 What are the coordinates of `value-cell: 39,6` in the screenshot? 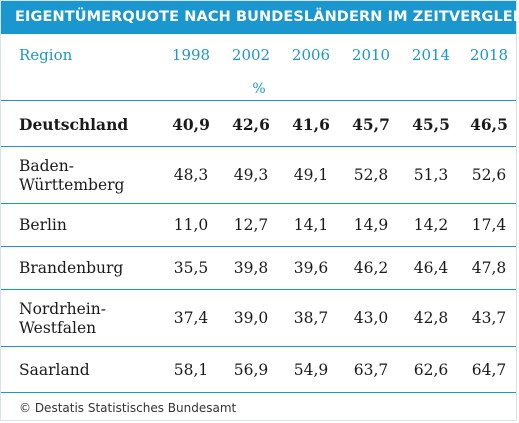 It's located at (311, 268).